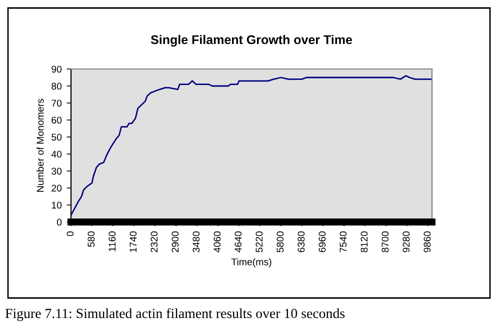 The image size is (499, 324). I want to click on x-axis-title: Time(ms), so click(251, 263).